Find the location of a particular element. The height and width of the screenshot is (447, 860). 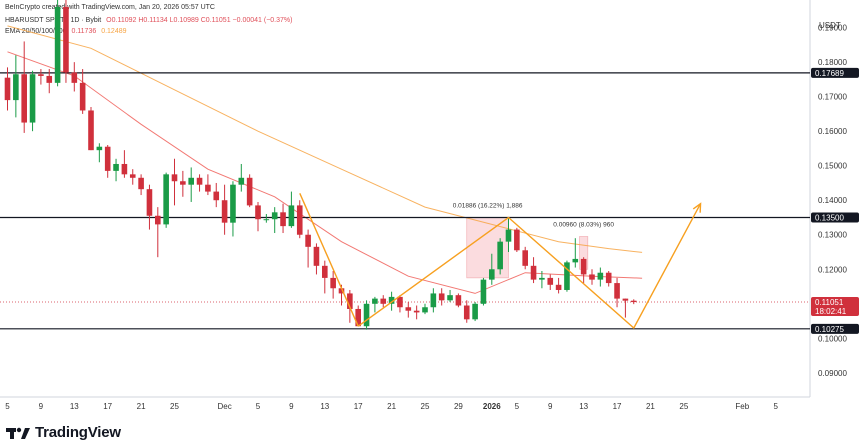

measure-label-1: 0.01886 (16.22%) 1,886 is located at coordinates (488, 205).